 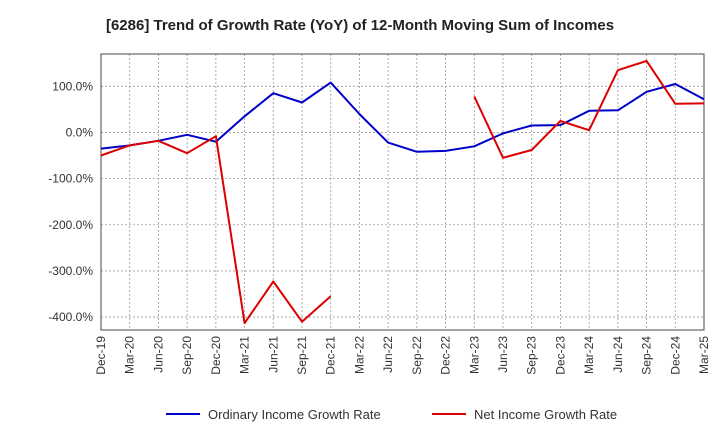 What do you see at coordinates (70, 271) in the screenshot?
I see `y-tick-label: -300.0%` at bounding box center [70, 271].